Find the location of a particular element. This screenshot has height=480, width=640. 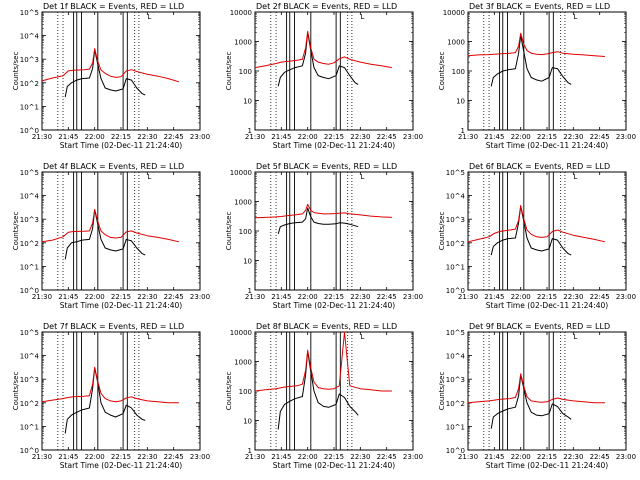

chart-title: Det 2f BLACK = Events, RED = LLD is located at coordinates (326, 6).